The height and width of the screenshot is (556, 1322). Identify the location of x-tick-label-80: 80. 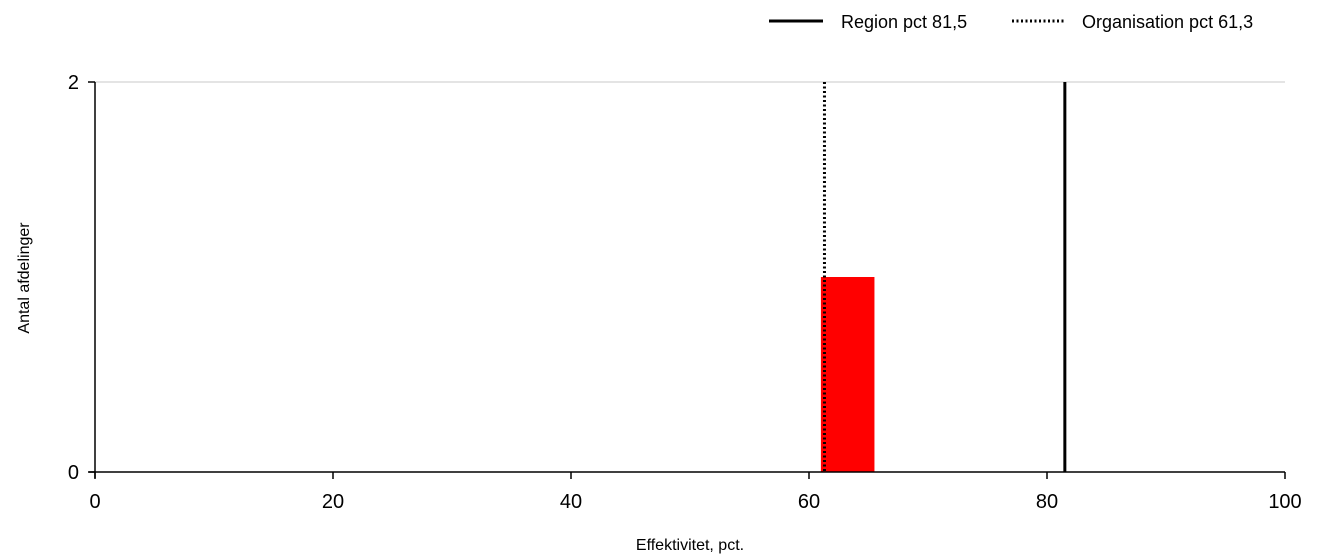
(1047, 502).